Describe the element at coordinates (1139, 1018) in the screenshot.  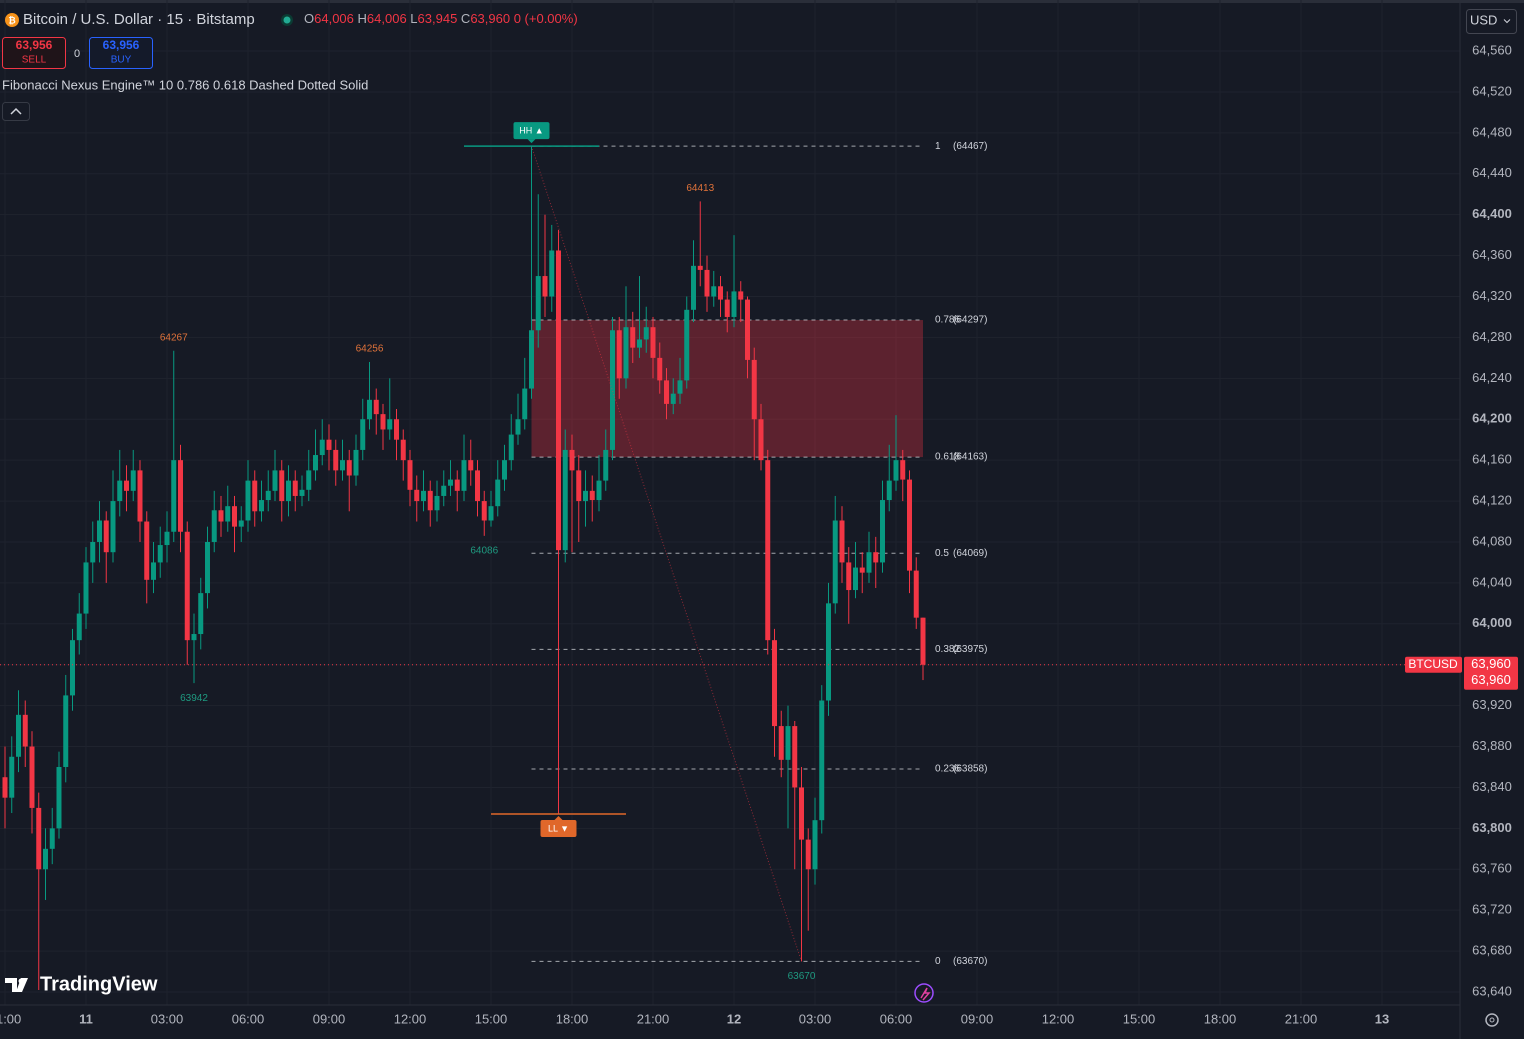
I see `x-tick-label: 15:00` at that location.